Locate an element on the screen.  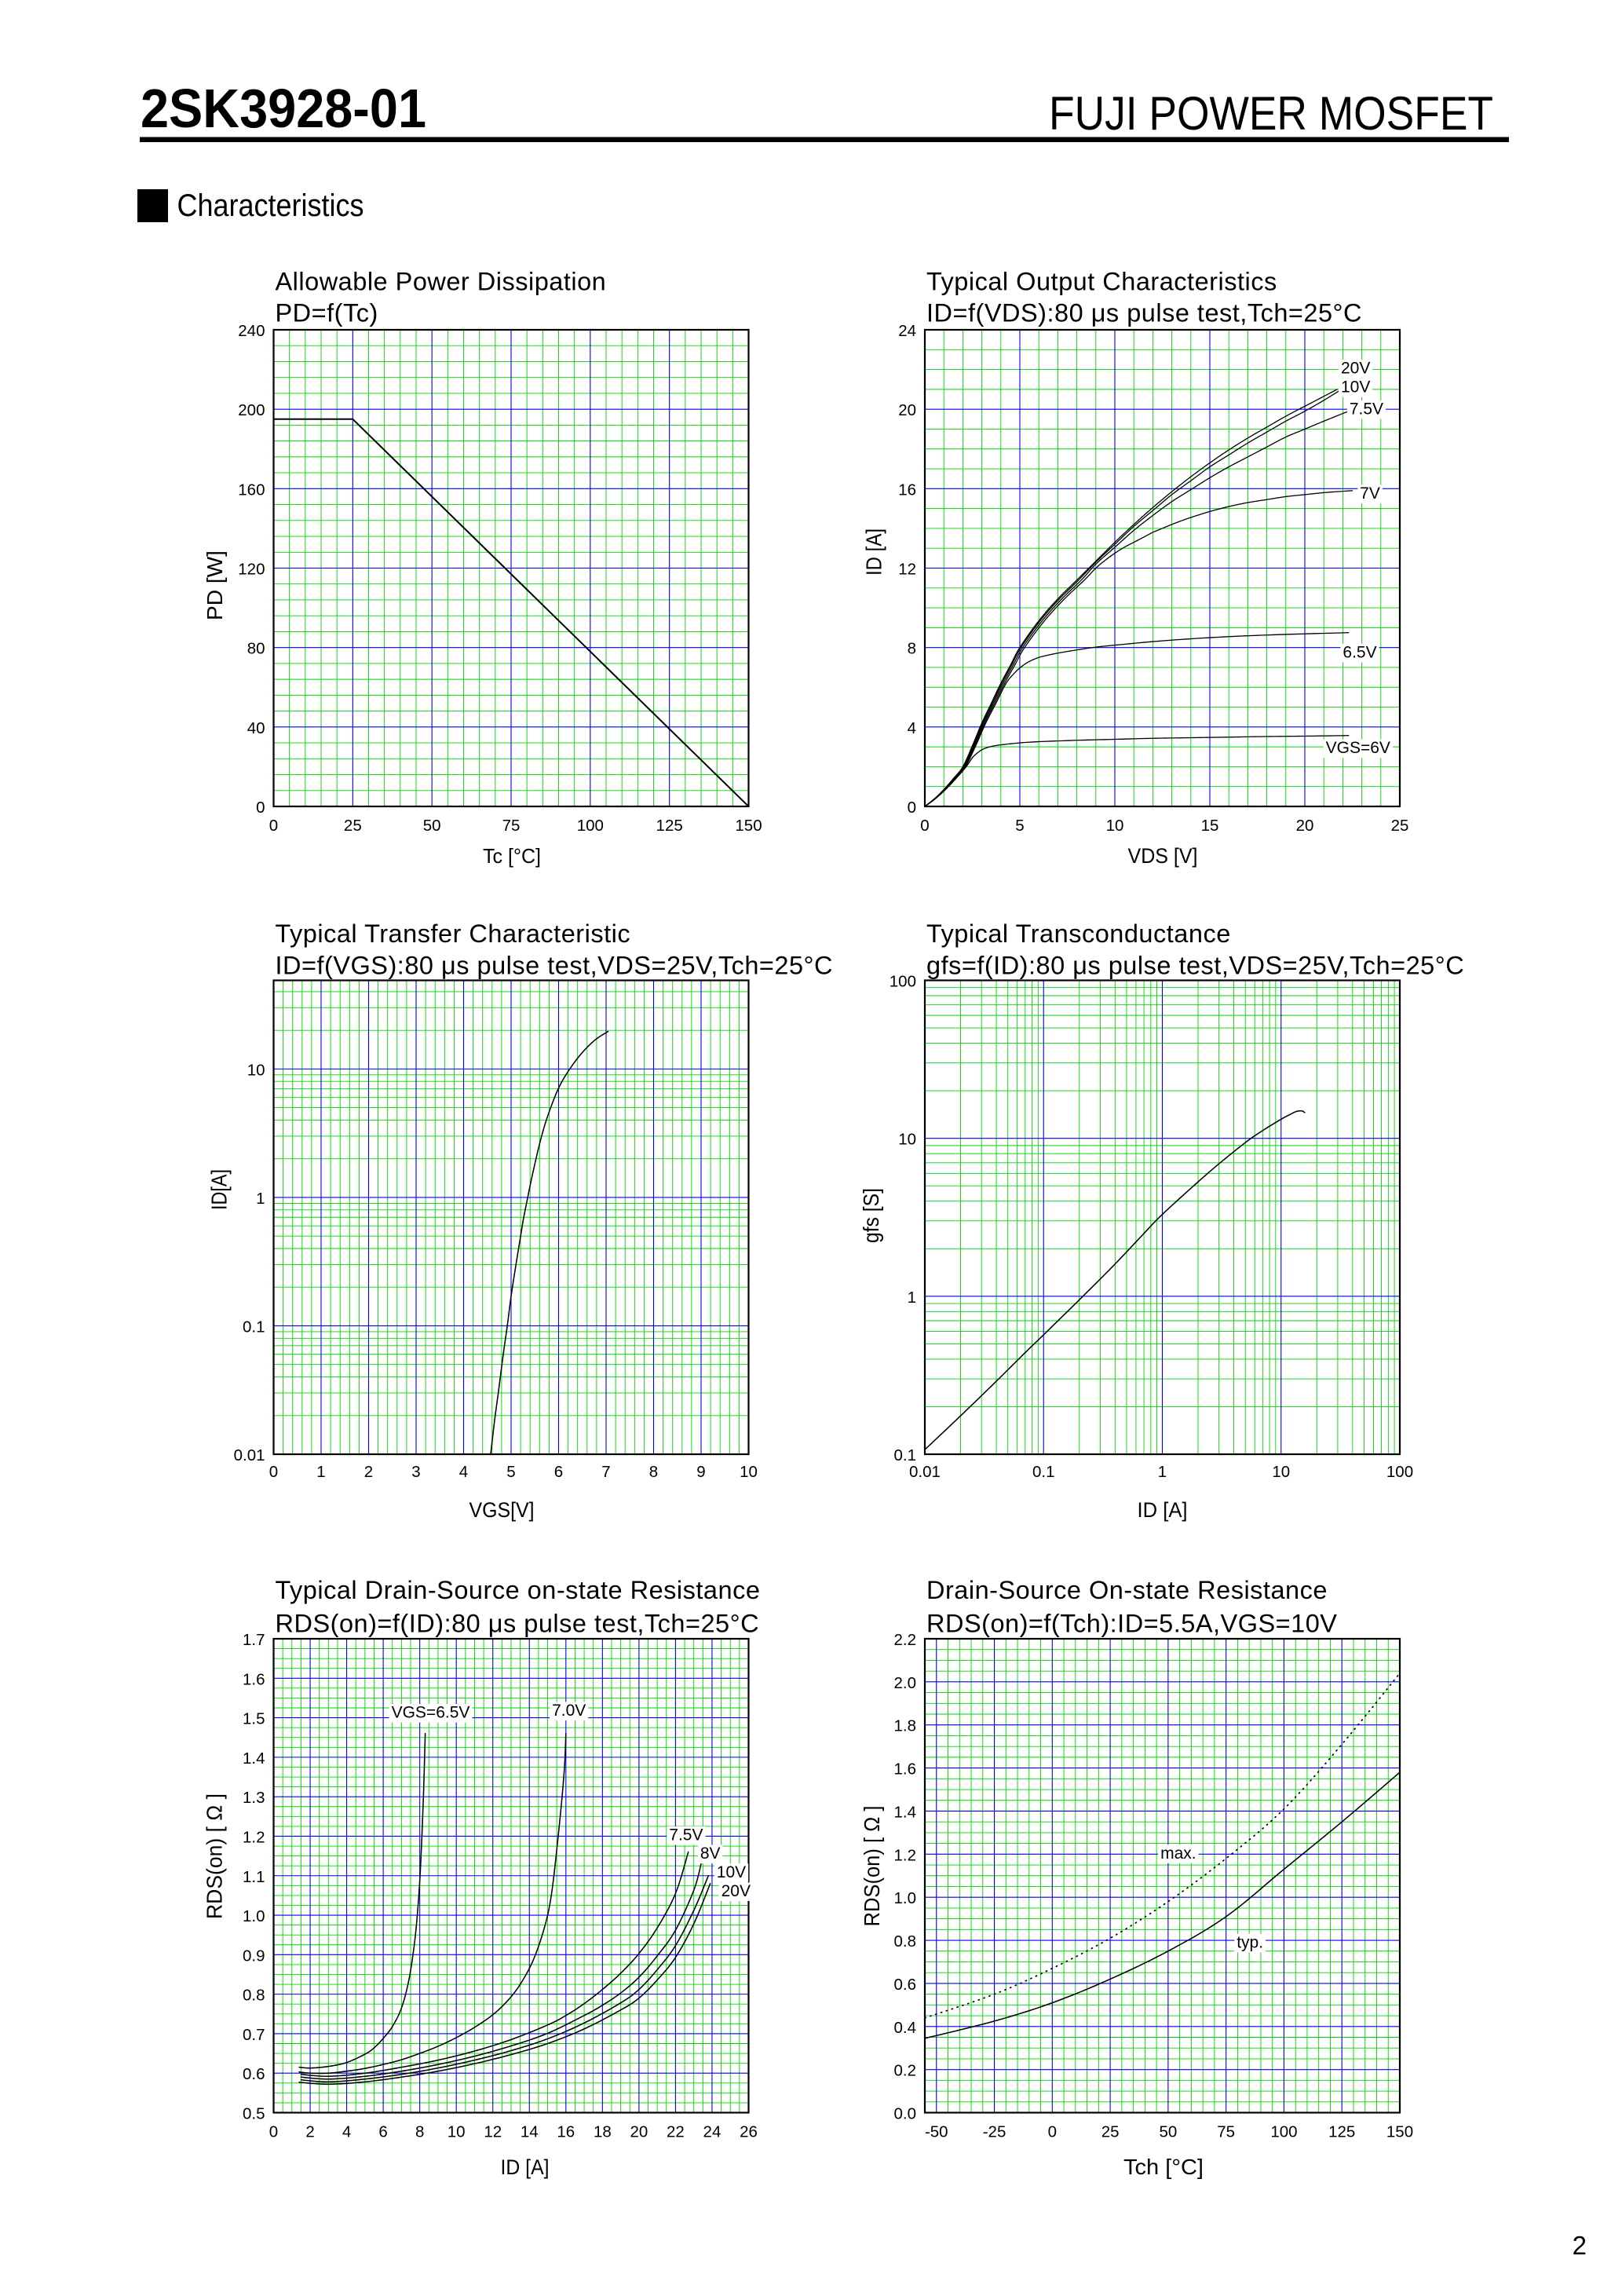
svg-text: 22 is located at coordinates (676, 2132).